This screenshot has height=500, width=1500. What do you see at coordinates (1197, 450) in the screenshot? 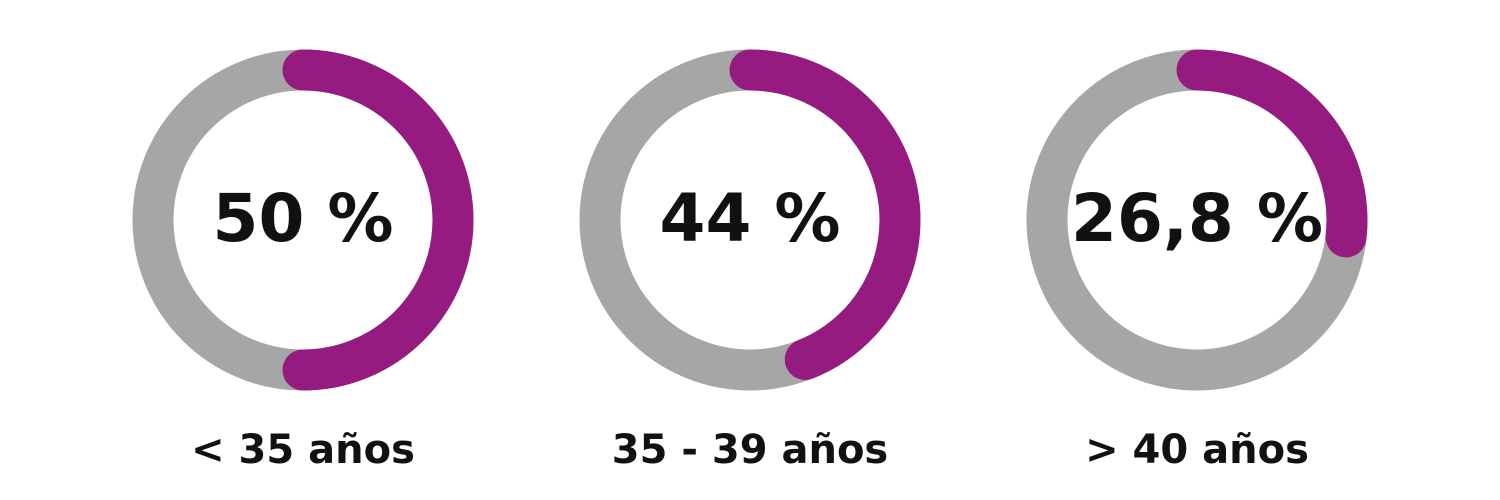
I see `category-label: > 40 años` at bounding box center [1197, 450].